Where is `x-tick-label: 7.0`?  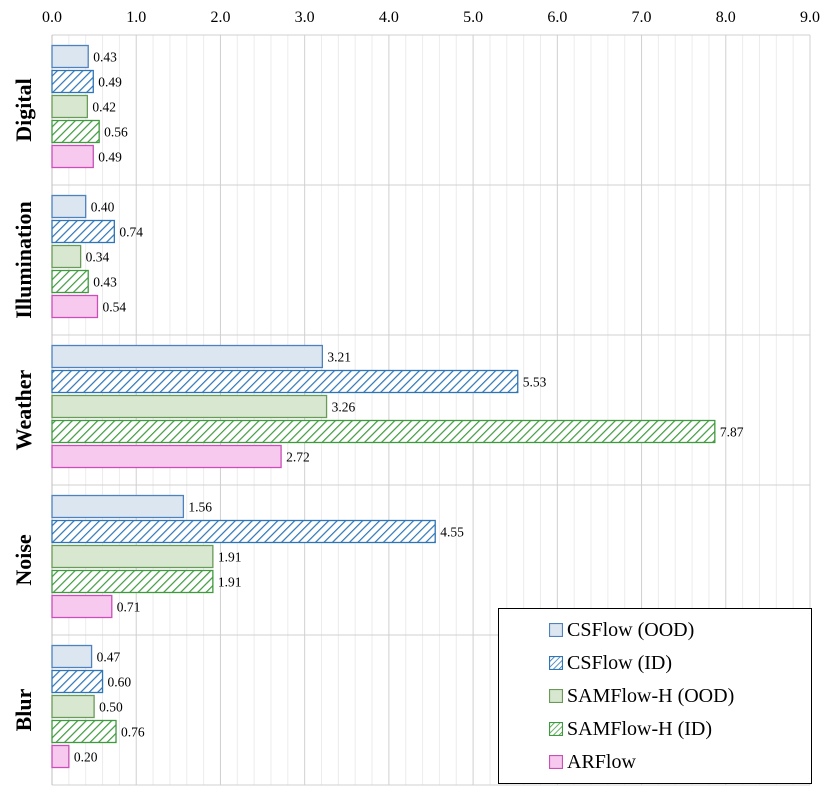 x-tick-label: 7.0 is located at coordinates (642, 17).